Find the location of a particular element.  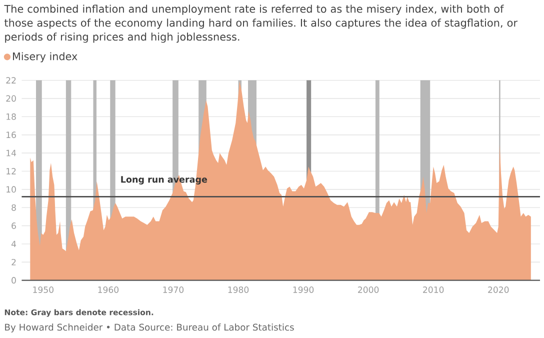

y-tick-label: 22 is located at coordinates (11, 80).